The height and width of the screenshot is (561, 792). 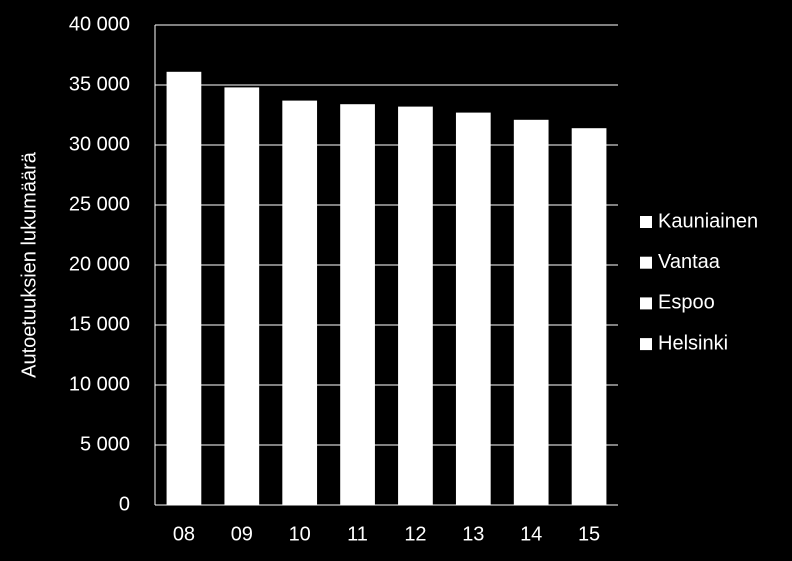 I want to click on x-tick-label: 10, so click(x=300, y=534).